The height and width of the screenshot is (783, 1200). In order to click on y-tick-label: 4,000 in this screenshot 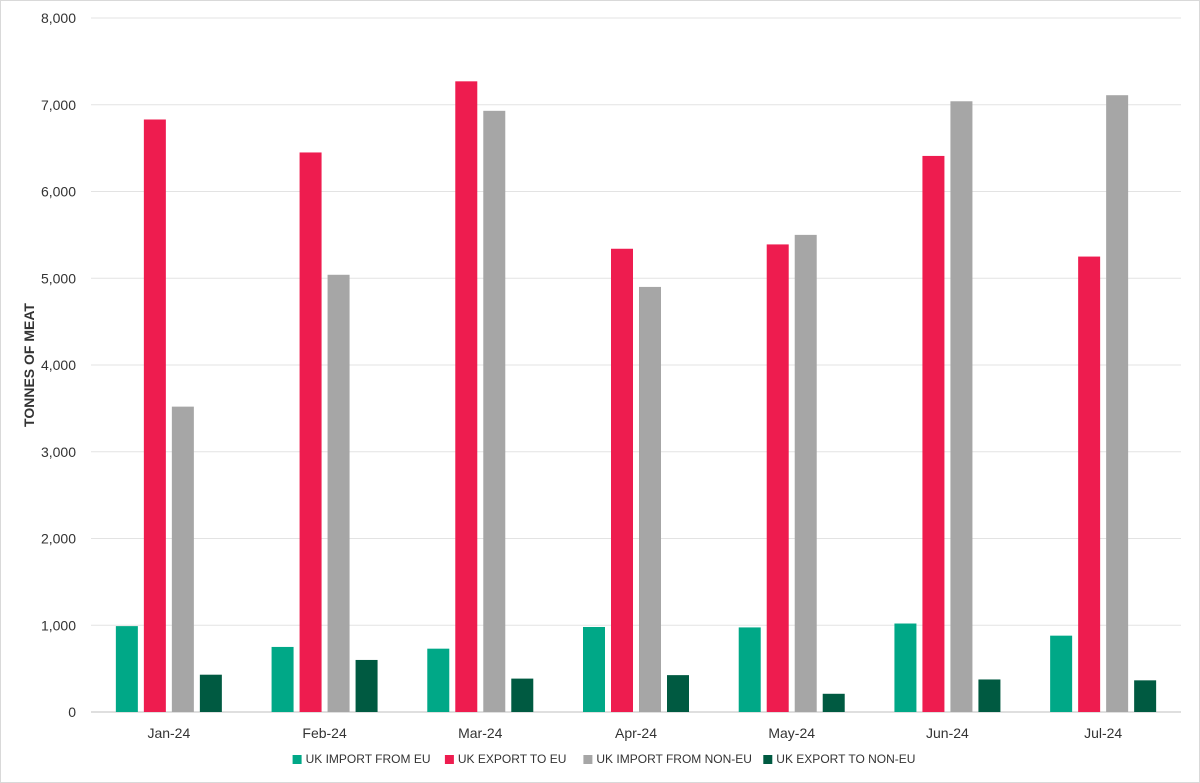, I will do `click(58, 365)`.